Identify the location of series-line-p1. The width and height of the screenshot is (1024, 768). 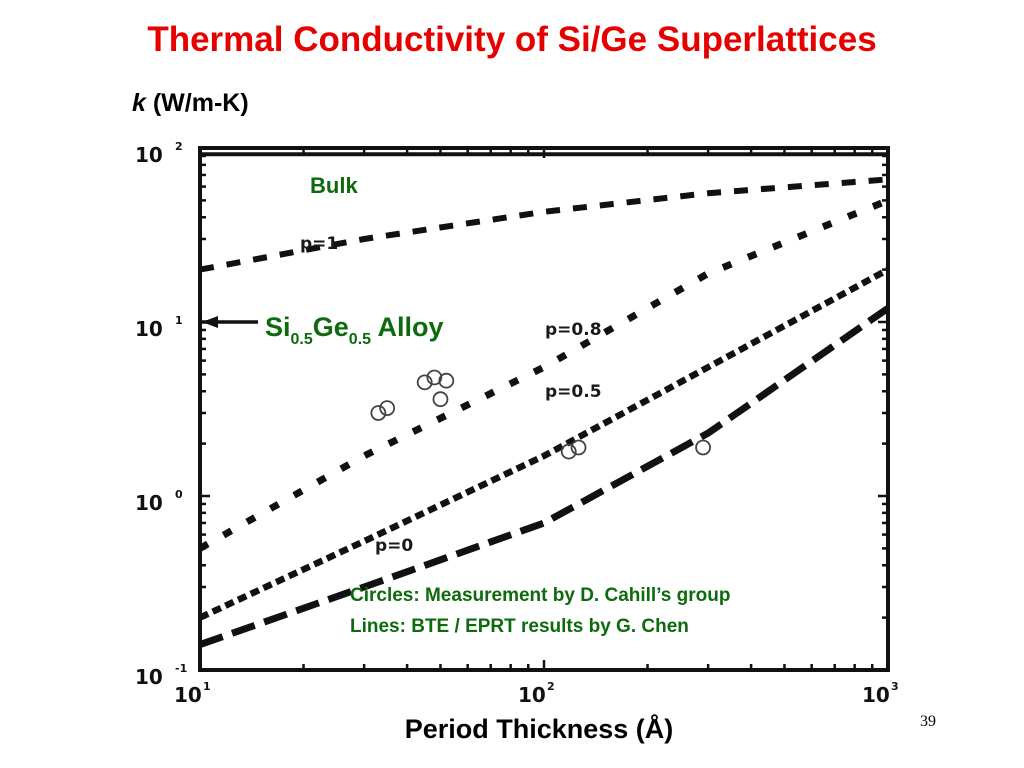
(544, 224).